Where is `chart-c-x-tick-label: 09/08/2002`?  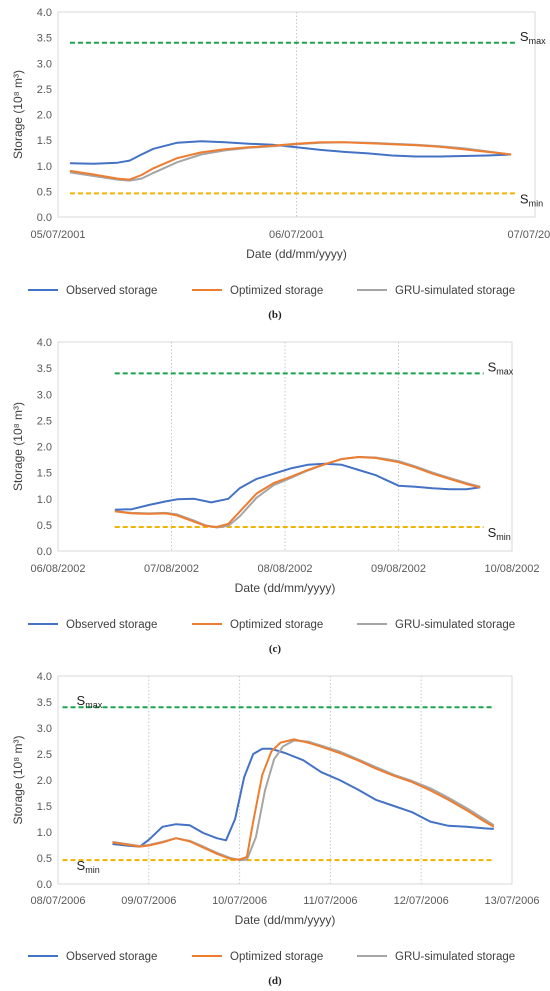
chart-c-x-tick-label: 09/08/2002 is located at coordinates (398, 569).